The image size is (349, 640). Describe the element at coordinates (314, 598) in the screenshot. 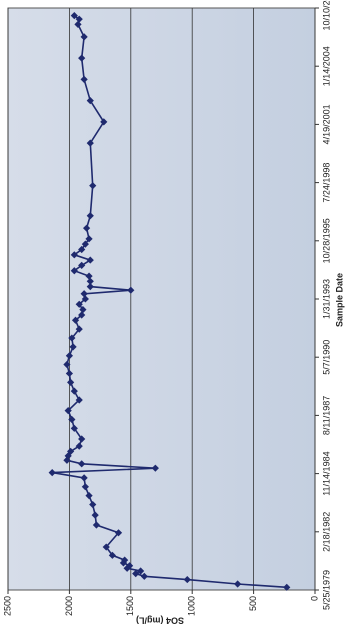

I see `y-tick-label: 0` at that location.